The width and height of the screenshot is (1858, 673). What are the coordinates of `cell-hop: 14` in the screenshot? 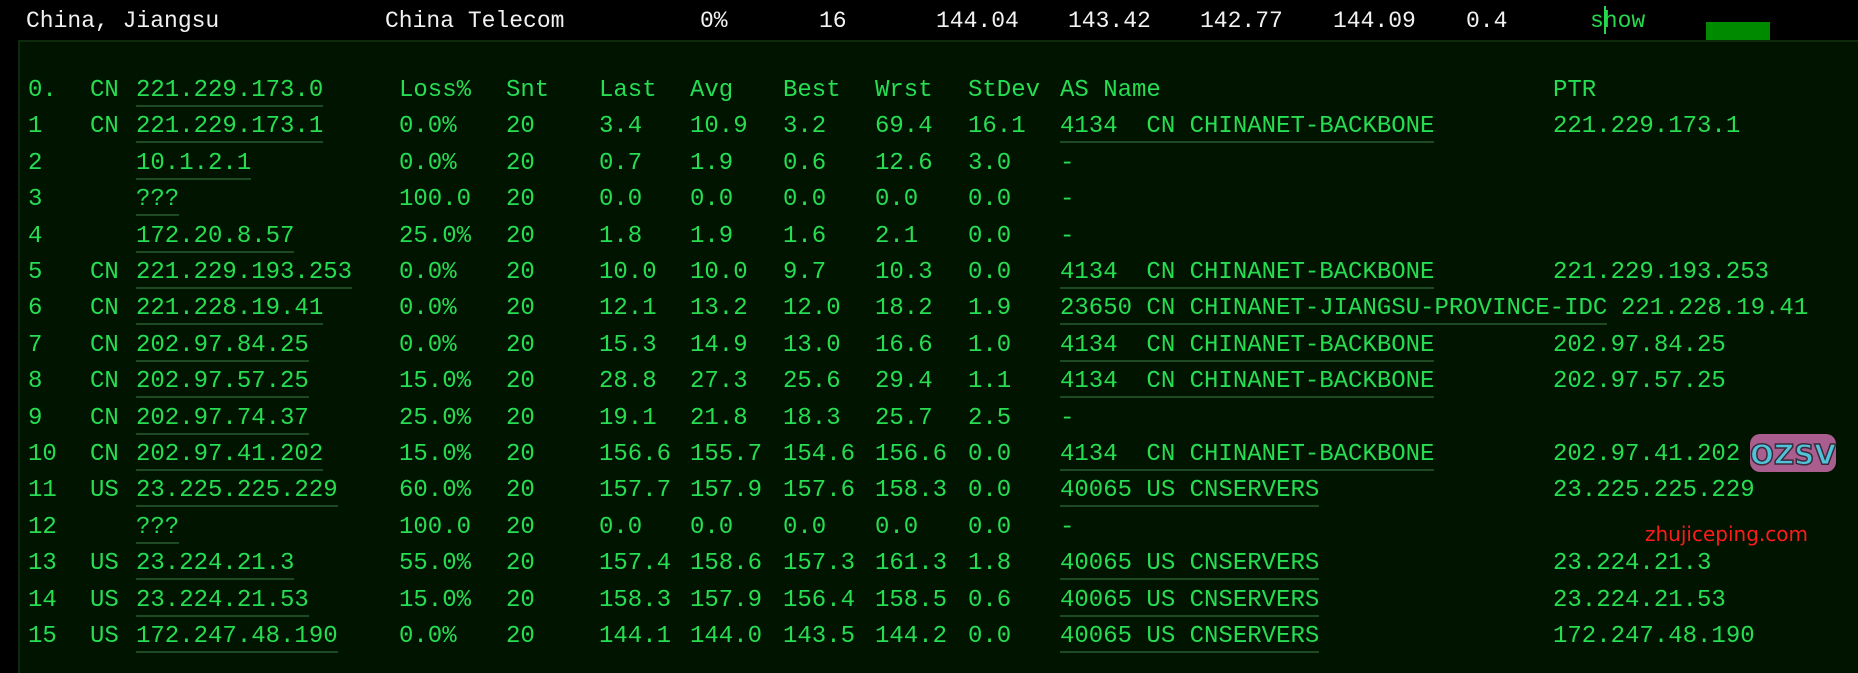 It's located at (42, 600).